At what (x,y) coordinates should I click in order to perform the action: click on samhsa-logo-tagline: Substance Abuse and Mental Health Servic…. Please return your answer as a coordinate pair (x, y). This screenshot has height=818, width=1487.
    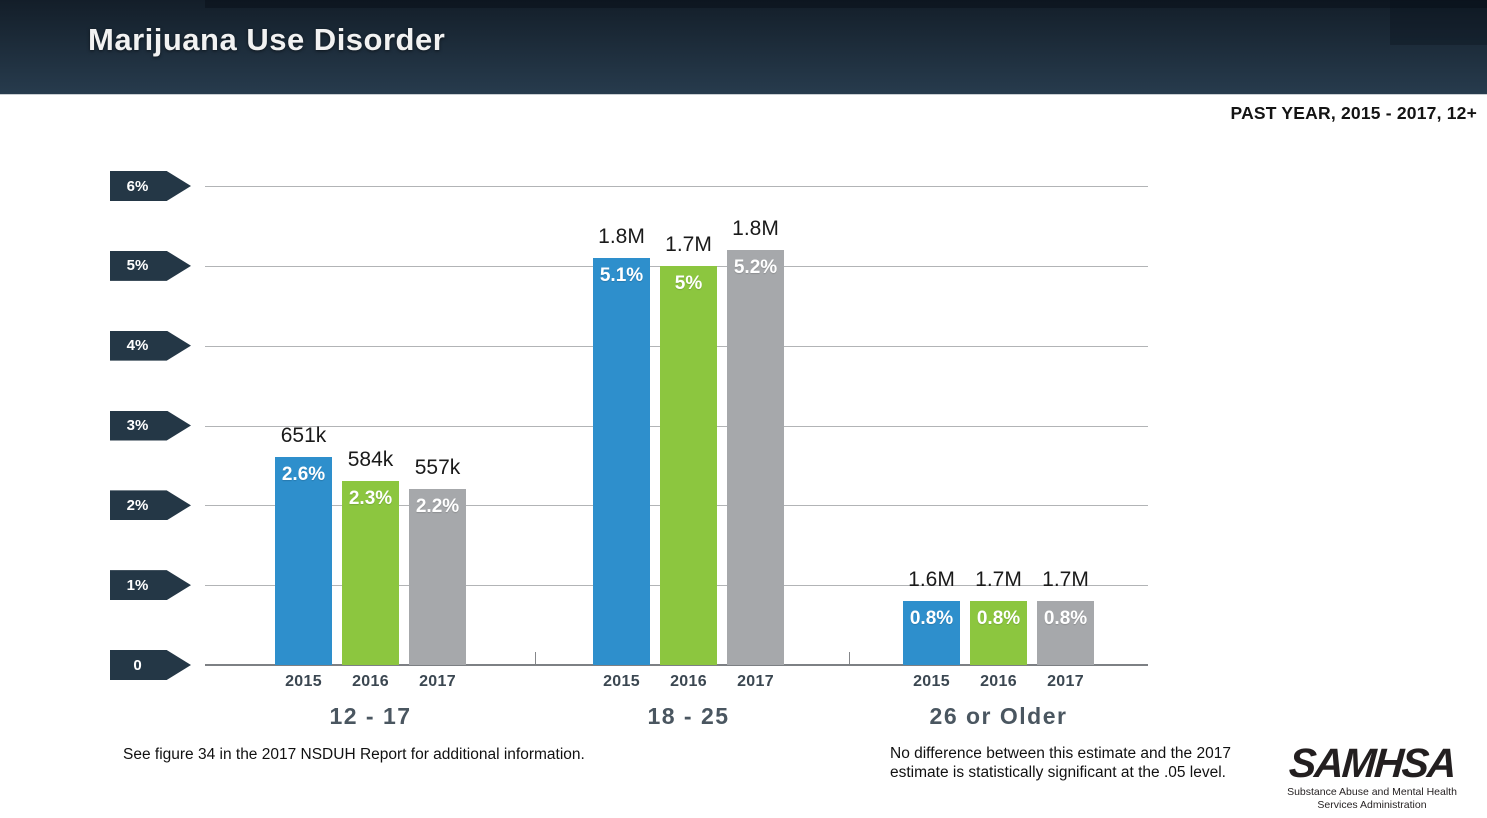
    Looking at the image, I should click on (1372, 798).